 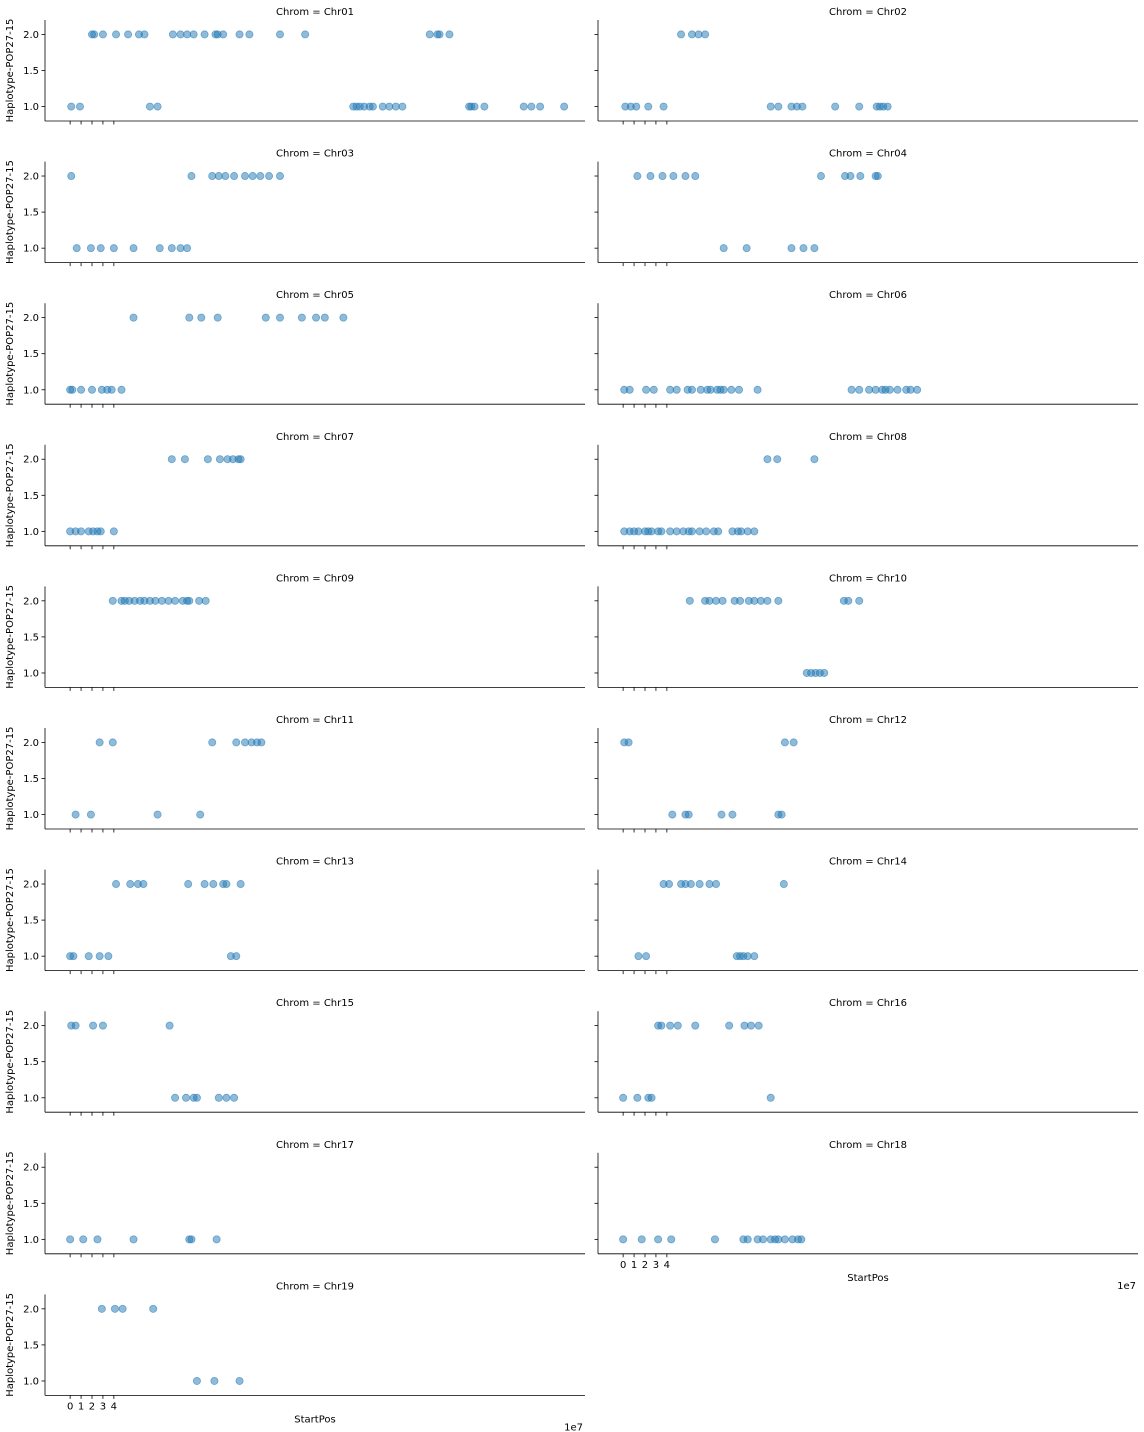 I want to click on facet-panel-3: Chrom = Chr03 1.0 1.5 2.0 Haplotype-POP27-15, so click(x=295, y=208).